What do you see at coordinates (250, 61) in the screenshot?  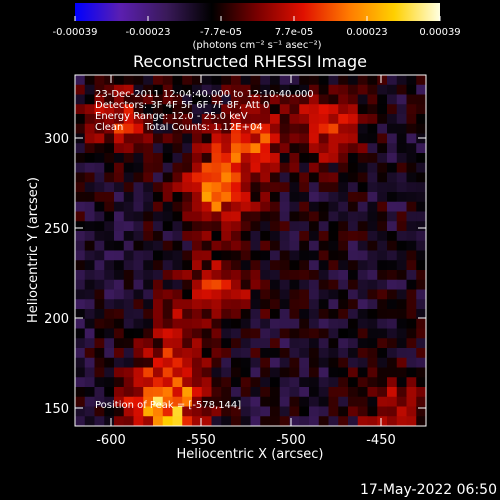 I see `chart-title: Reconstructed RHESSI Image` at bounding box center [250, 61].